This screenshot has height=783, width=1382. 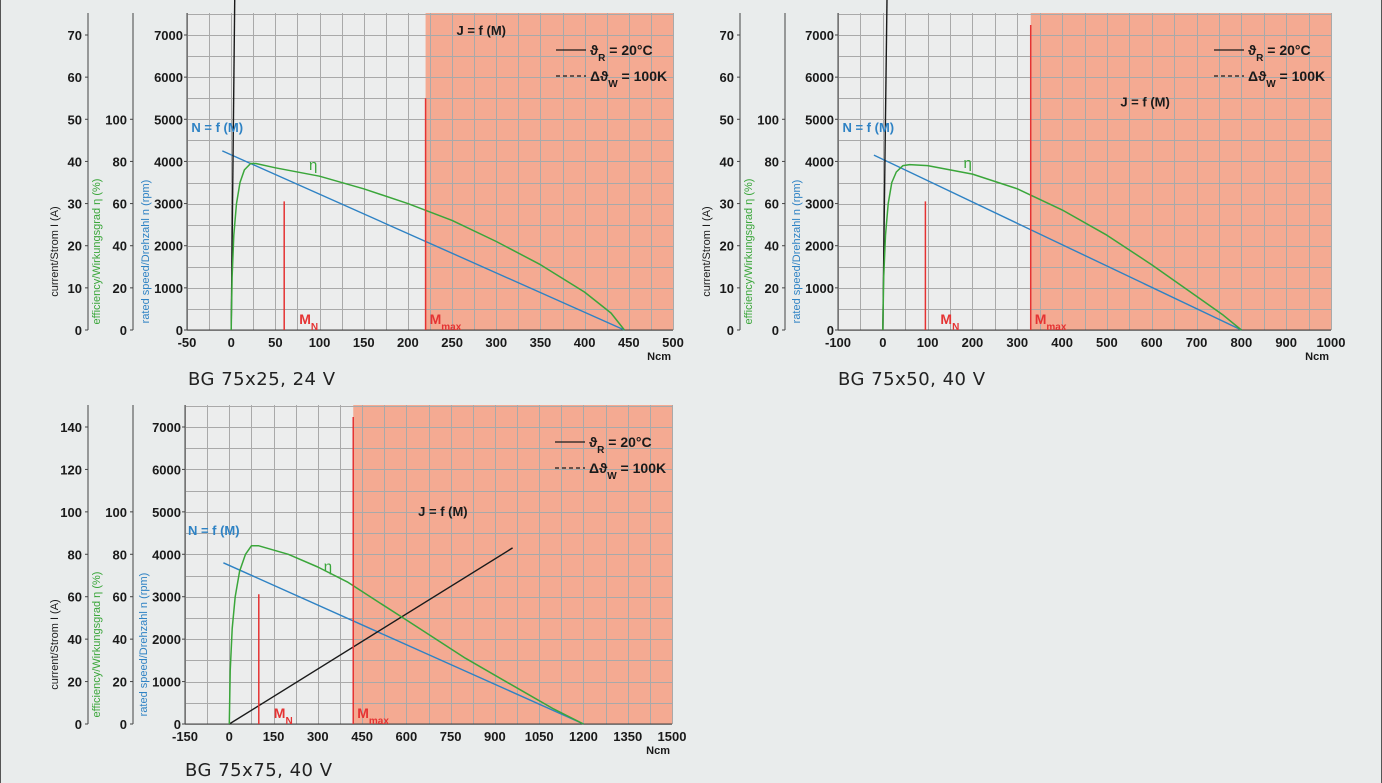 I want to click on chart-title-bg75x50: BG 75x50, 40 V, so click(x=912, y=379).